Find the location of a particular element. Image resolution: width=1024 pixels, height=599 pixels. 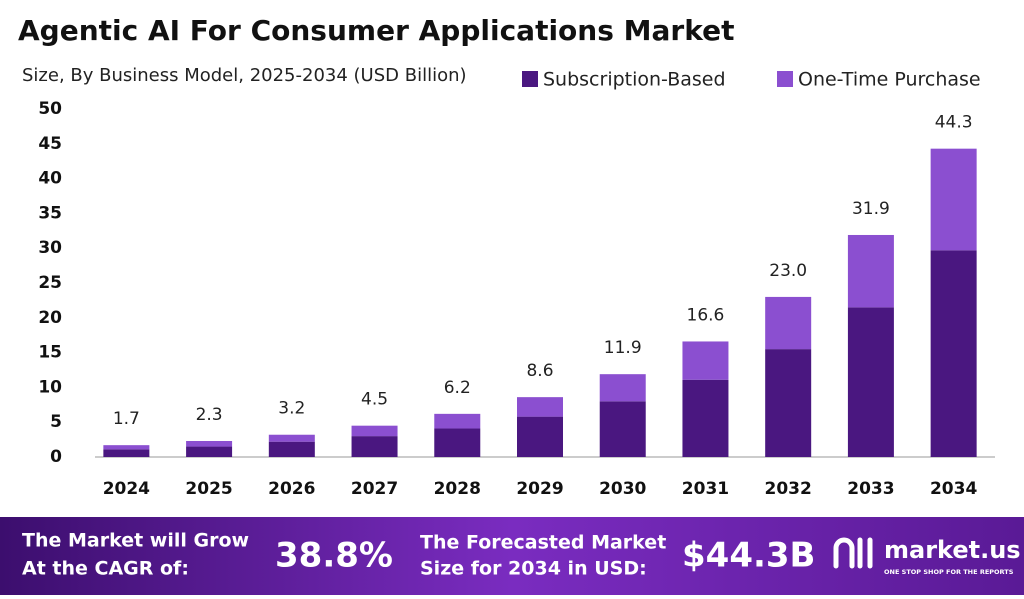

total-label: 31.9 is located at coordinates (871, 209).